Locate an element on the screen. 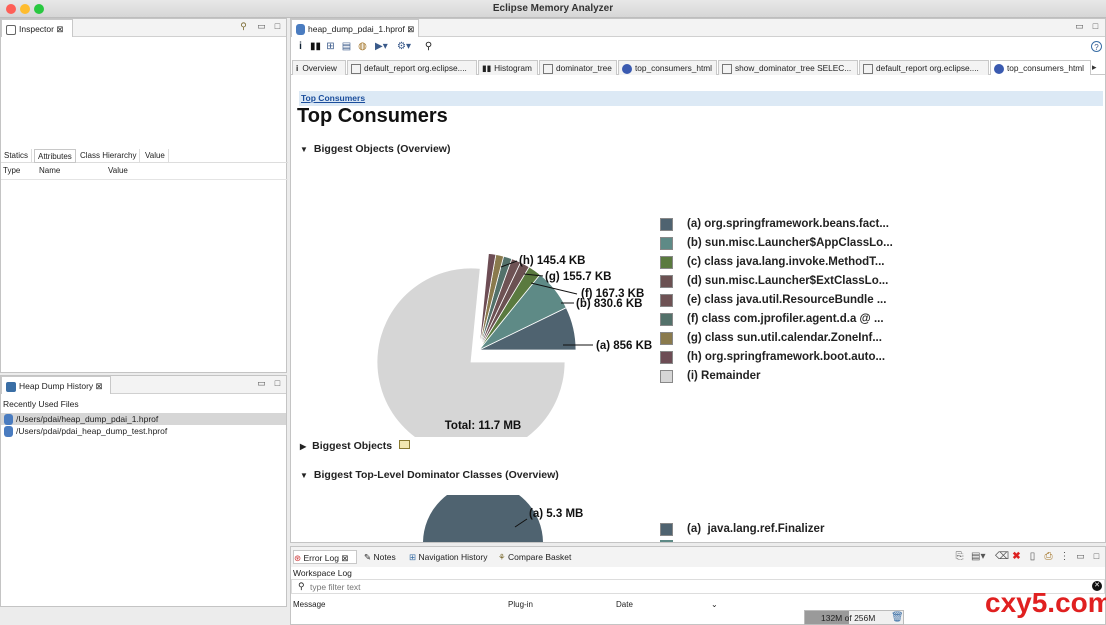 The width and height of the screenshot is (1106, 625). open-log-icon: ▯ is located at coordinates (1032, 556).